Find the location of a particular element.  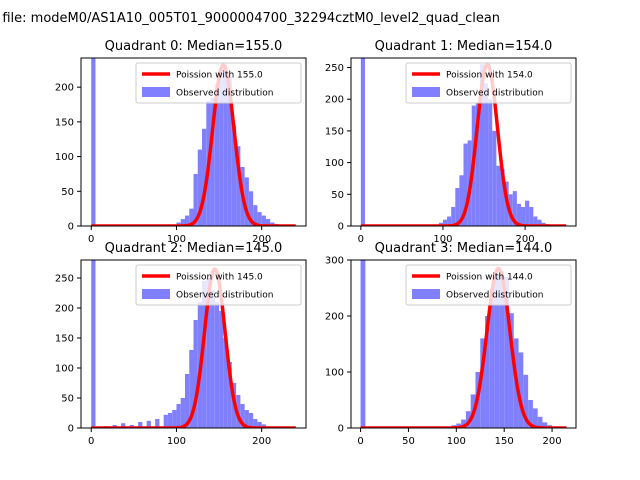

x-tick-label: 100 is located at coordinates (176, 441).